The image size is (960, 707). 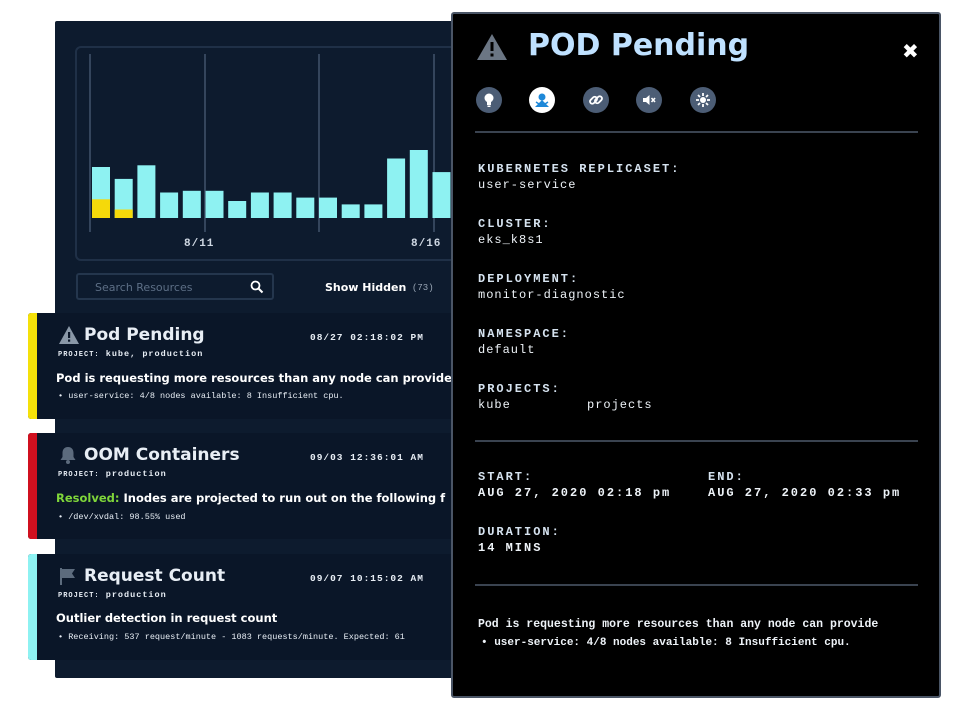 What do you see at coordinates (620, 405) in the screenshot?
I see `project-value: projects` at bounding box center [620, 405].